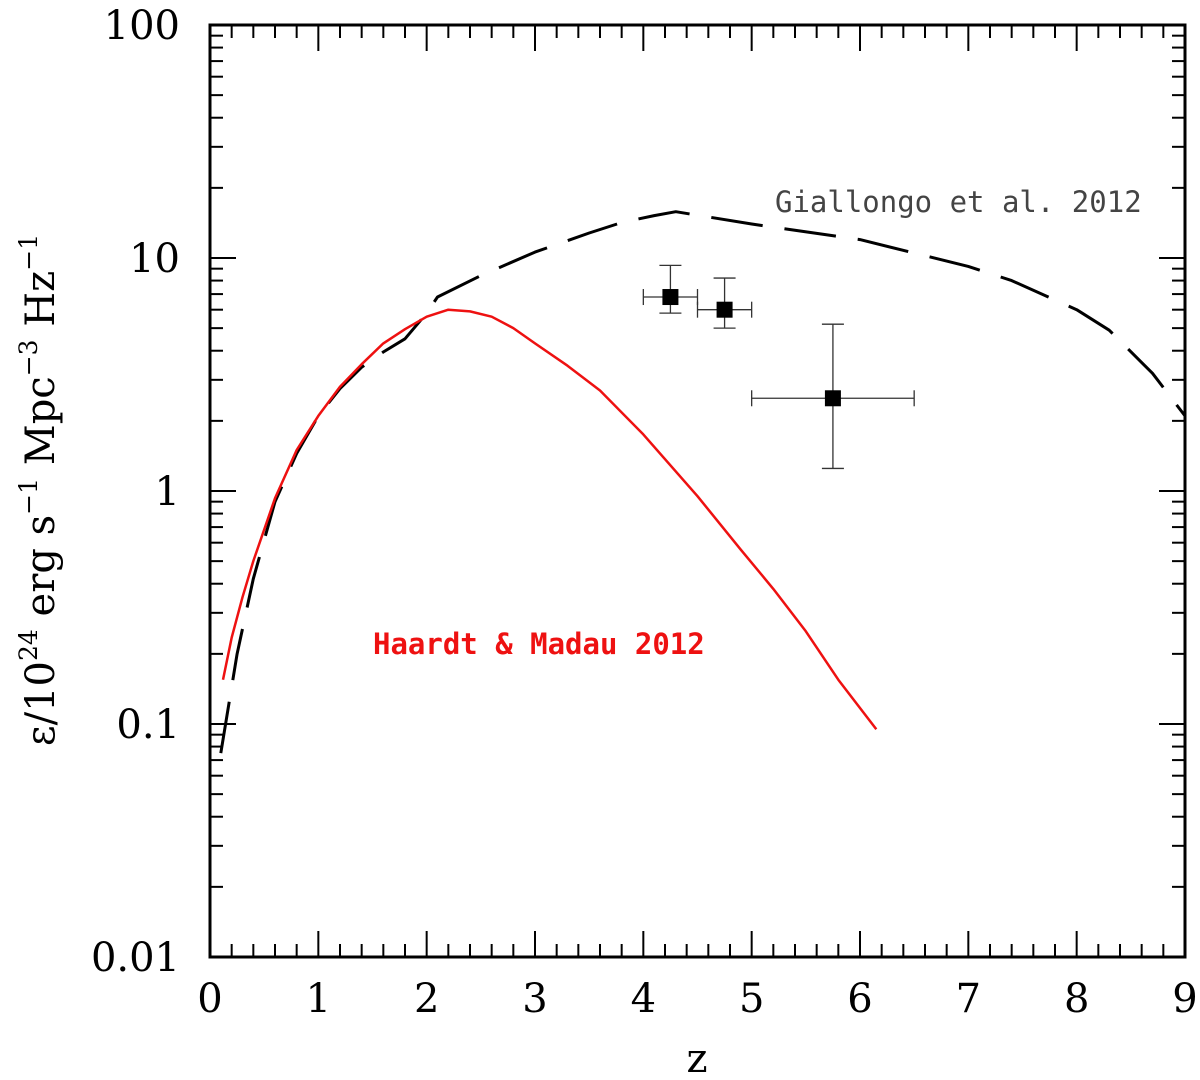  What do you see at coordinates (958, 202) in the screenshot?
I see `annotation-giallongo: Giallongo et al. 2012` at bounding box center [958, 202].